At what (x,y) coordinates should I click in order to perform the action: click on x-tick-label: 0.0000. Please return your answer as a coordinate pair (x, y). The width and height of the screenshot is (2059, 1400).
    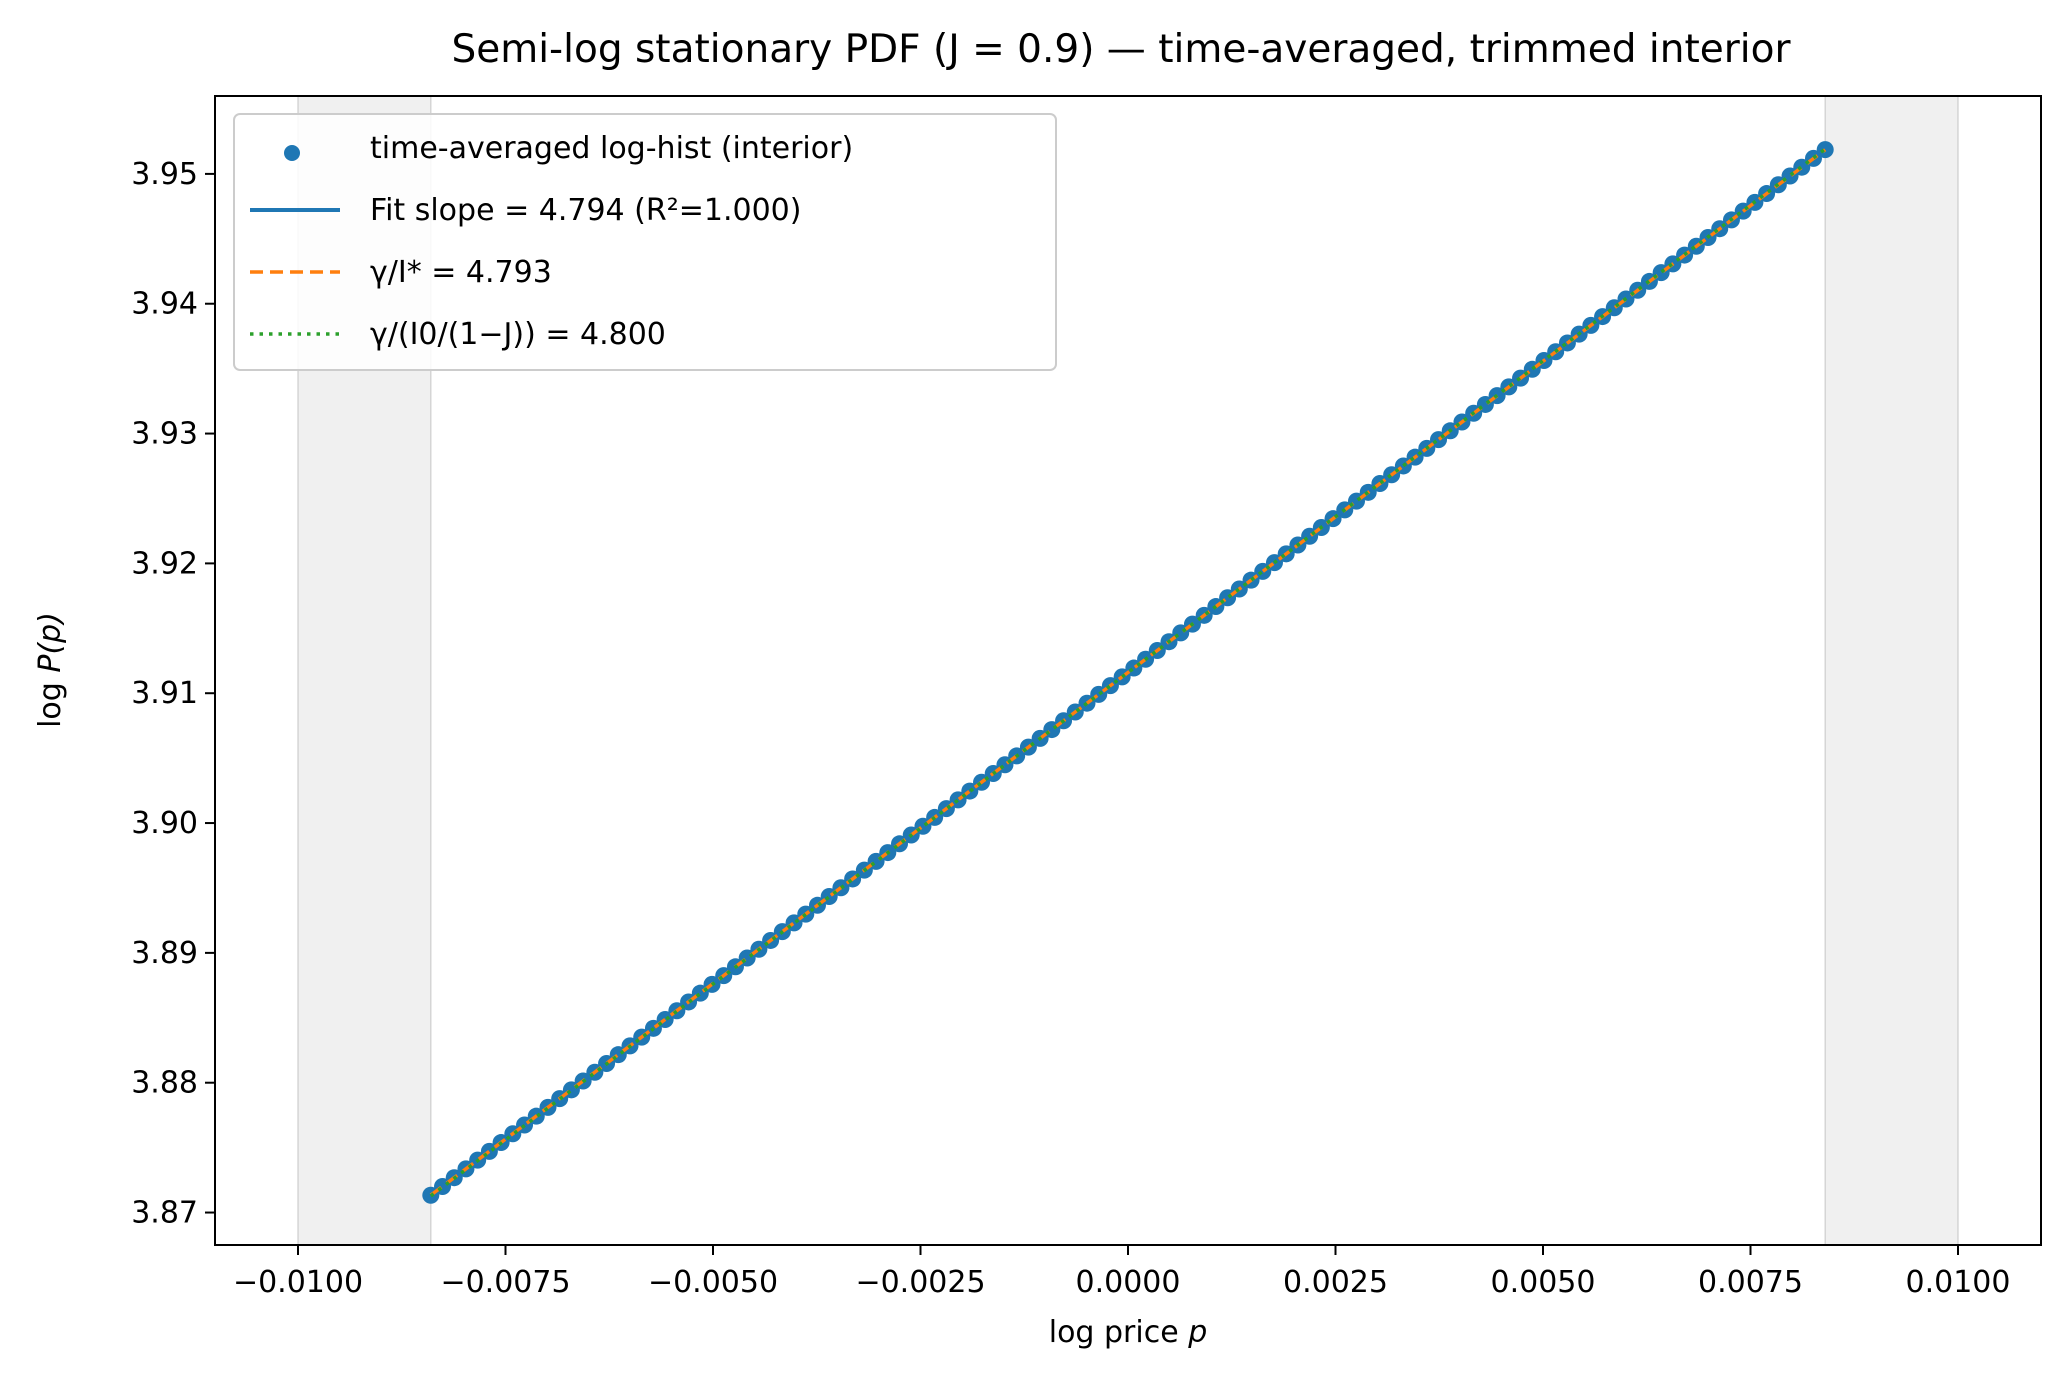
    Looking at the image, I should click on (1128, 1282).